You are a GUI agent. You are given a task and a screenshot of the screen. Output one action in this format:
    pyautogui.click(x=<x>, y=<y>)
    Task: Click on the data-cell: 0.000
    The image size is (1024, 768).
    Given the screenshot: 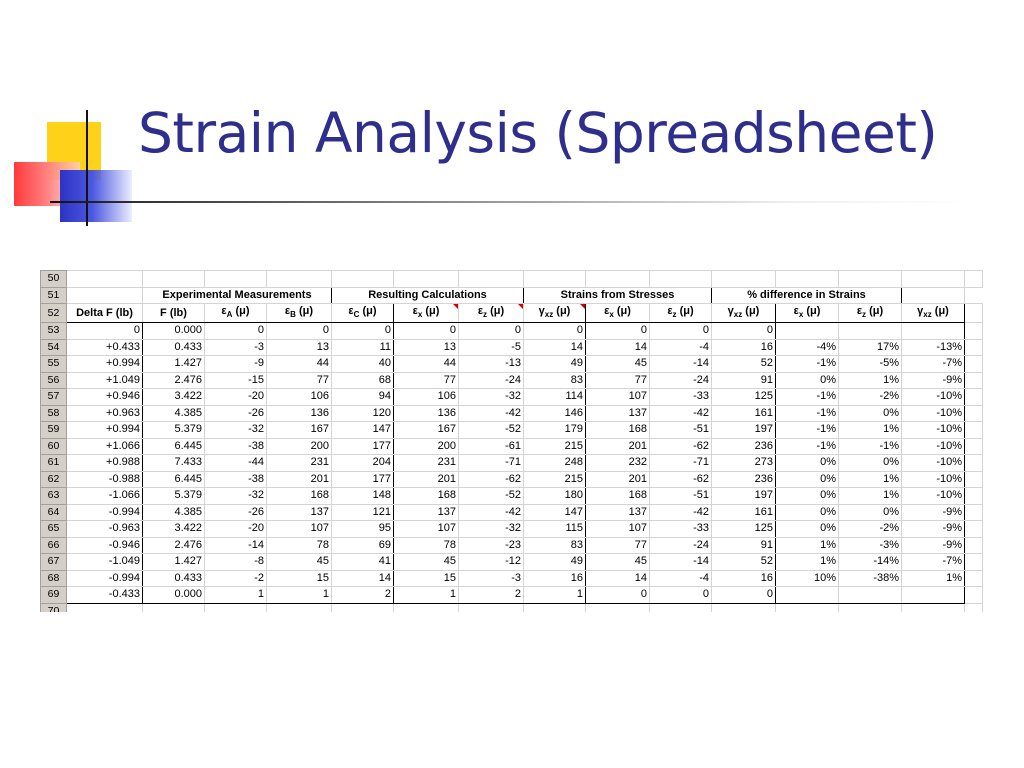 What is the action you would take?
    pyautogui.click(x=173, y=331)
    